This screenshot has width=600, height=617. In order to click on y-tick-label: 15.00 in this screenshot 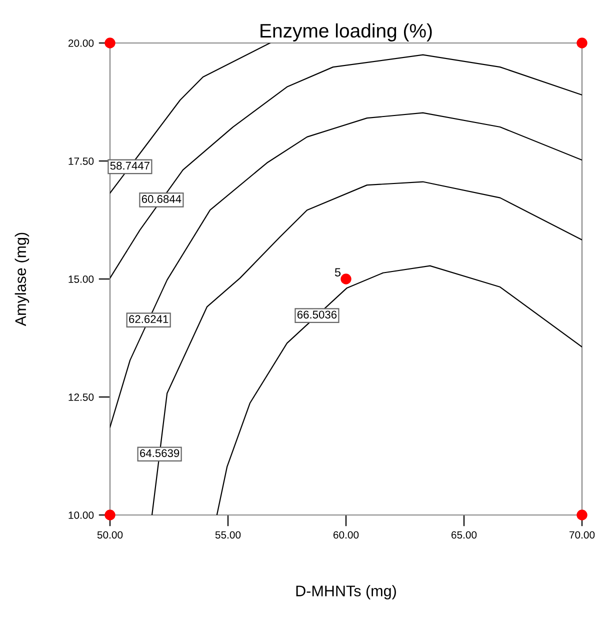, I will do `click(81, 279)`.